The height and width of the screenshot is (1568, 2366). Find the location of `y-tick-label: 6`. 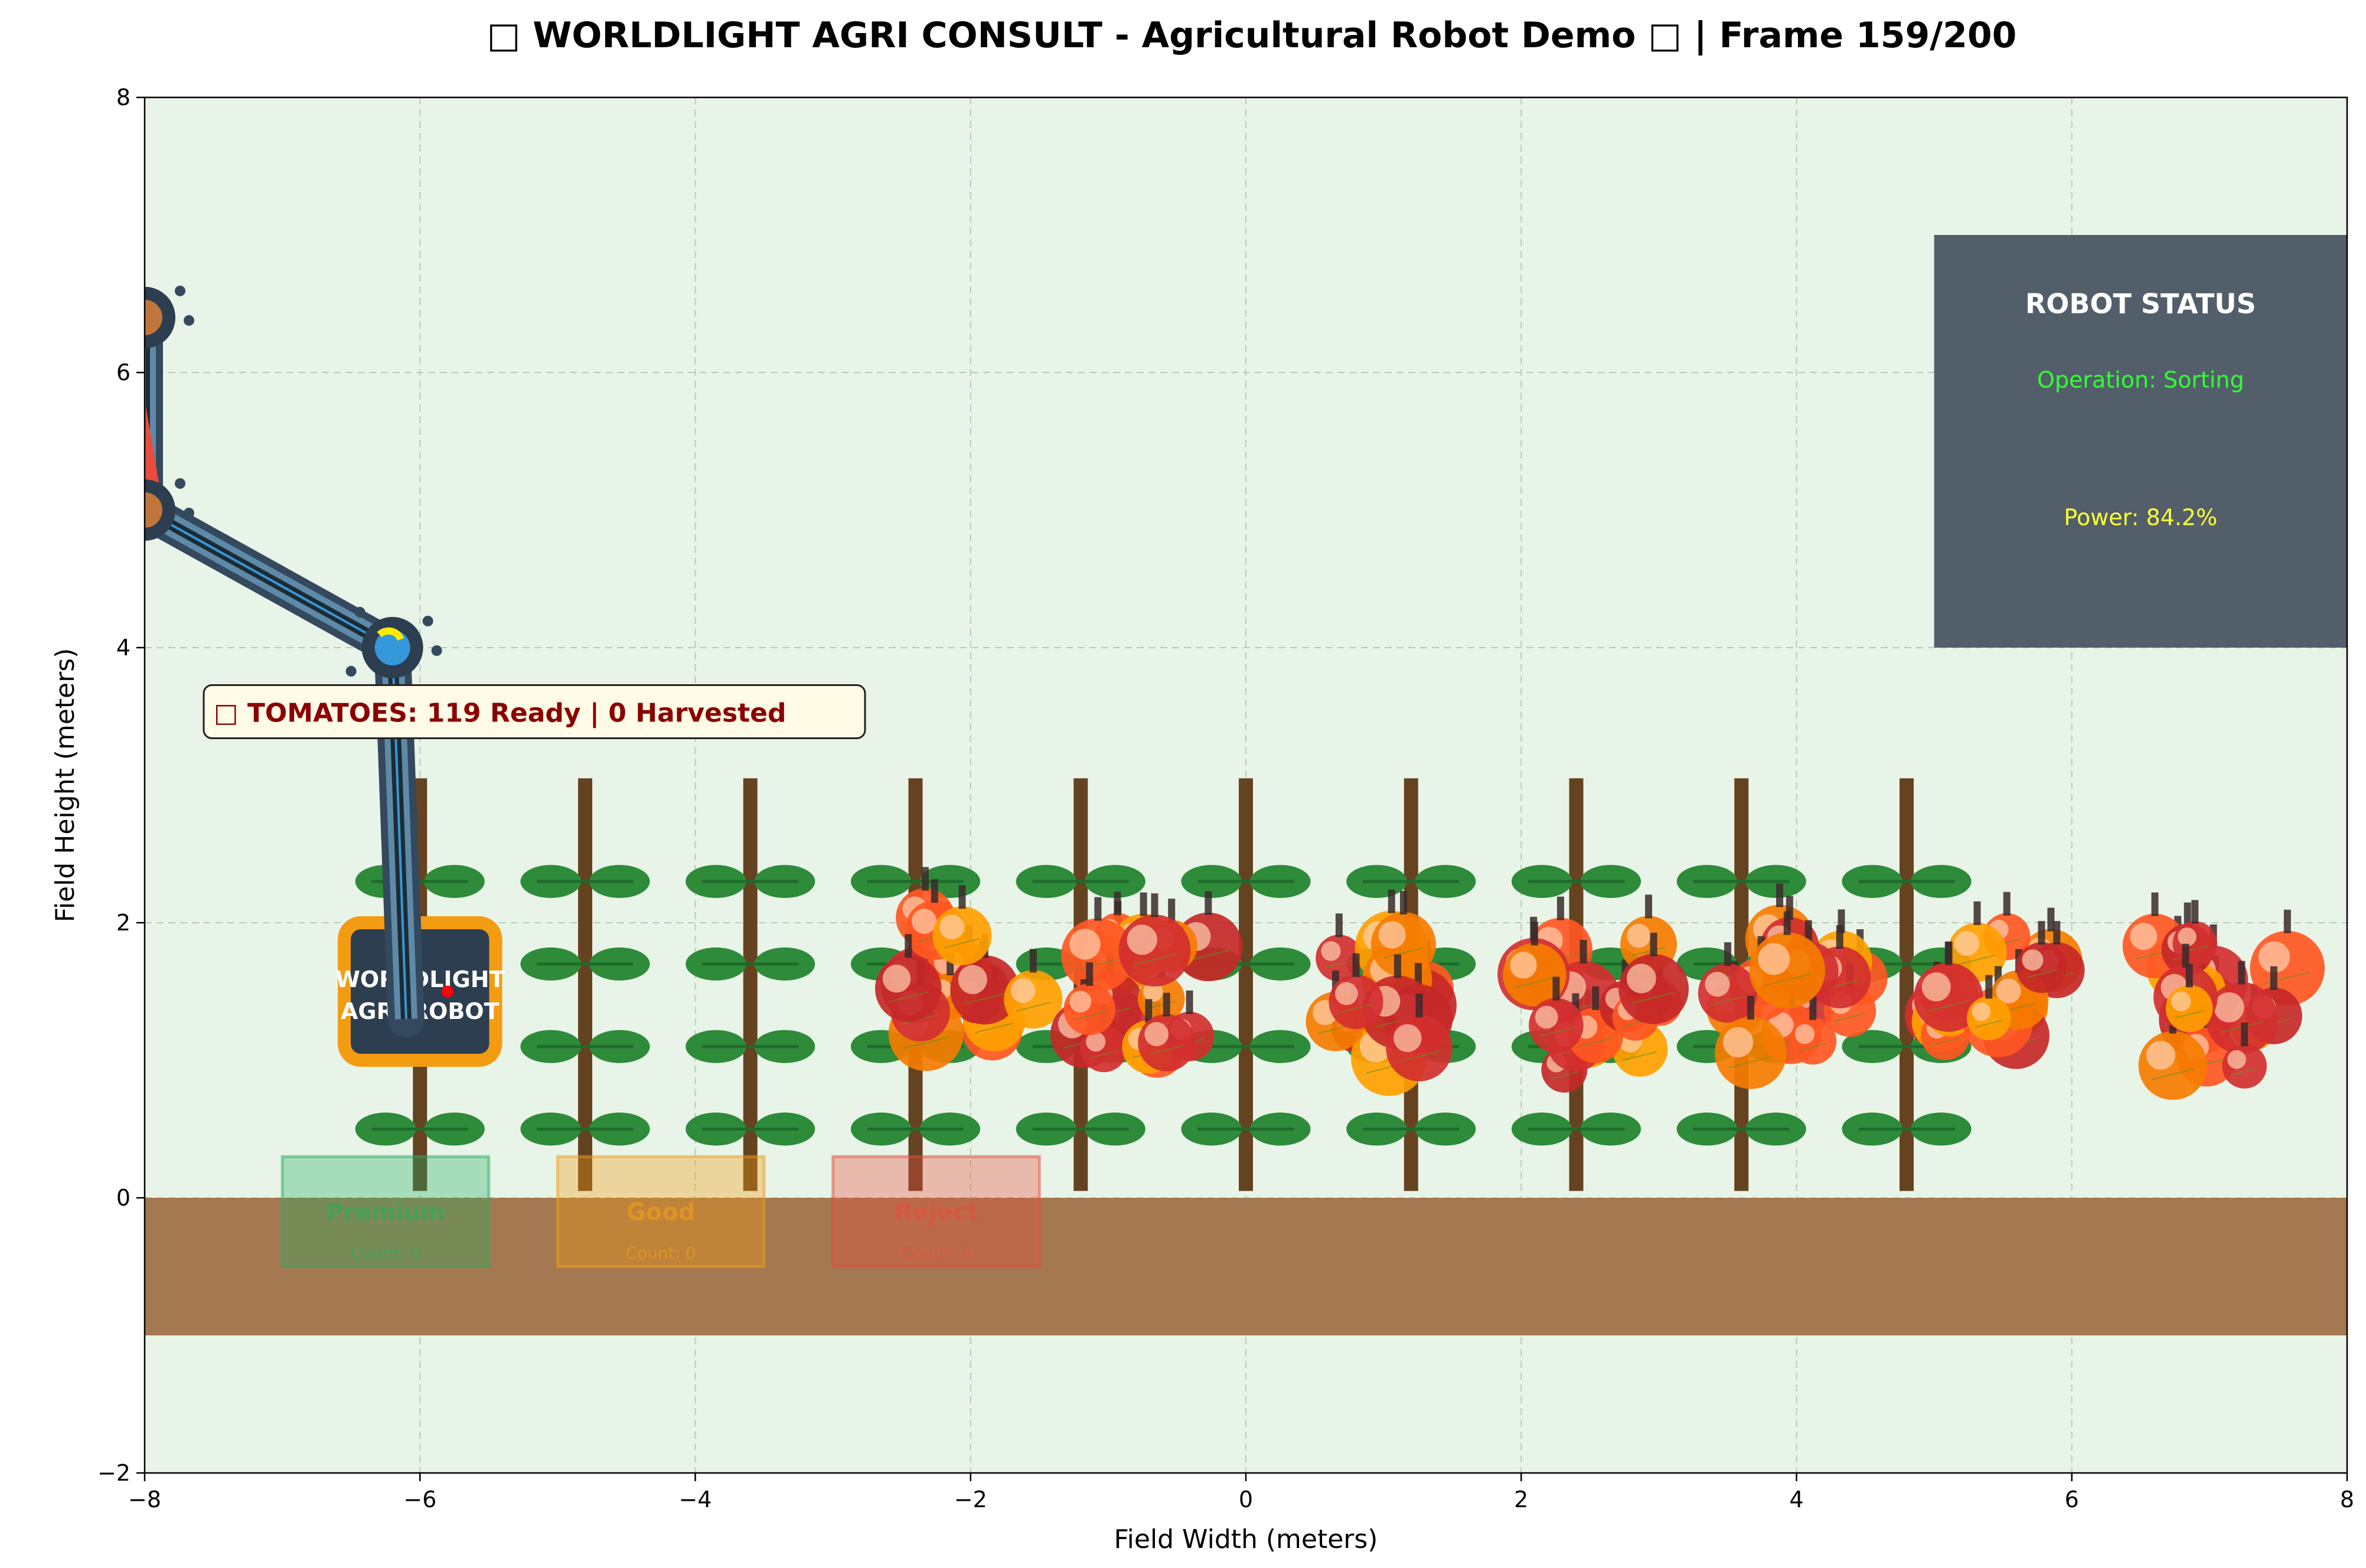

y-tick-label: 6 is located at coordinates (123, 373).